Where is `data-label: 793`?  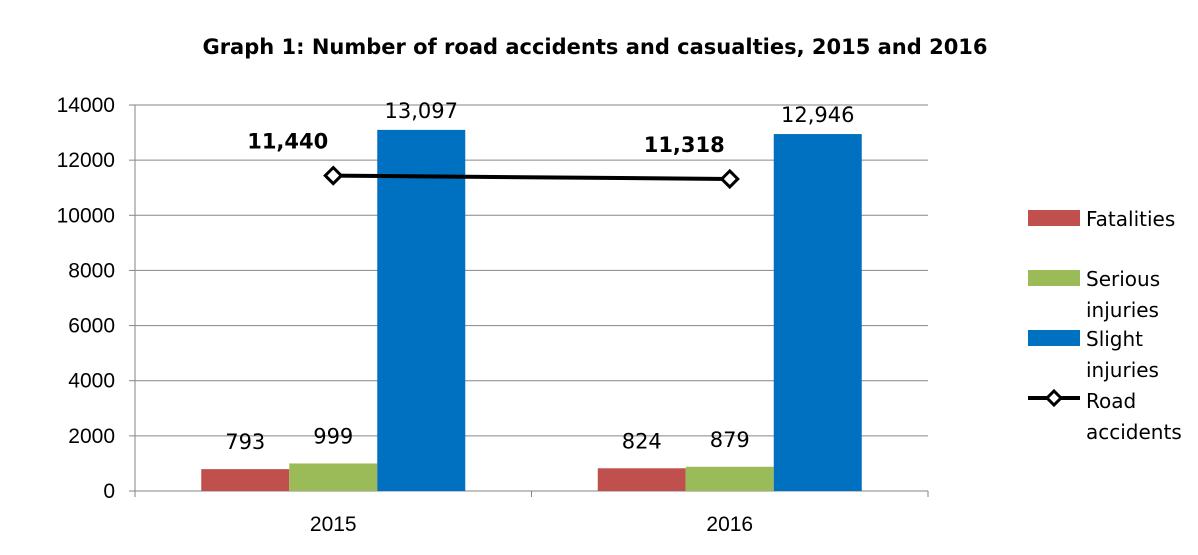 data-label: 793 is located at coordinates (245, 442).